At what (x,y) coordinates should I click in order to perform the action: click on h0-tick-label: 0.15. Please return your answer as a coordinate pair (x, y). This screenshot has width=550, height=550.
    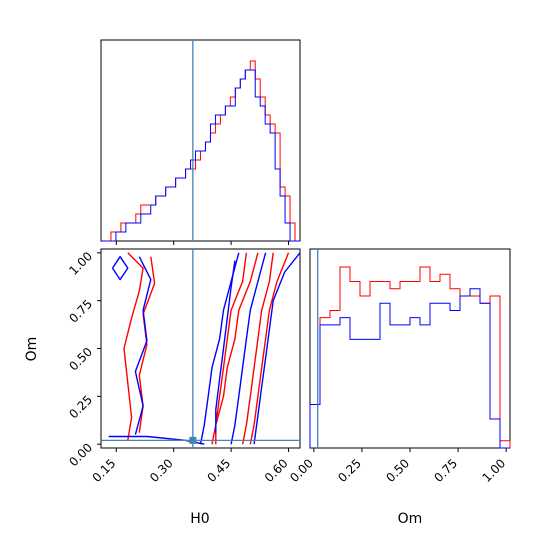
    Looking at the image, I should click on (104, 470).